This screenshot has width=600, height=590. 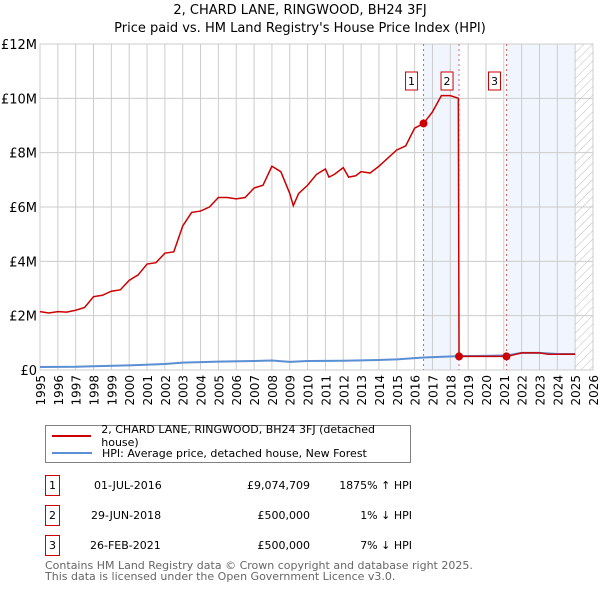 I want to click on sale-marker-label: 3, so click(x=52, y=545).